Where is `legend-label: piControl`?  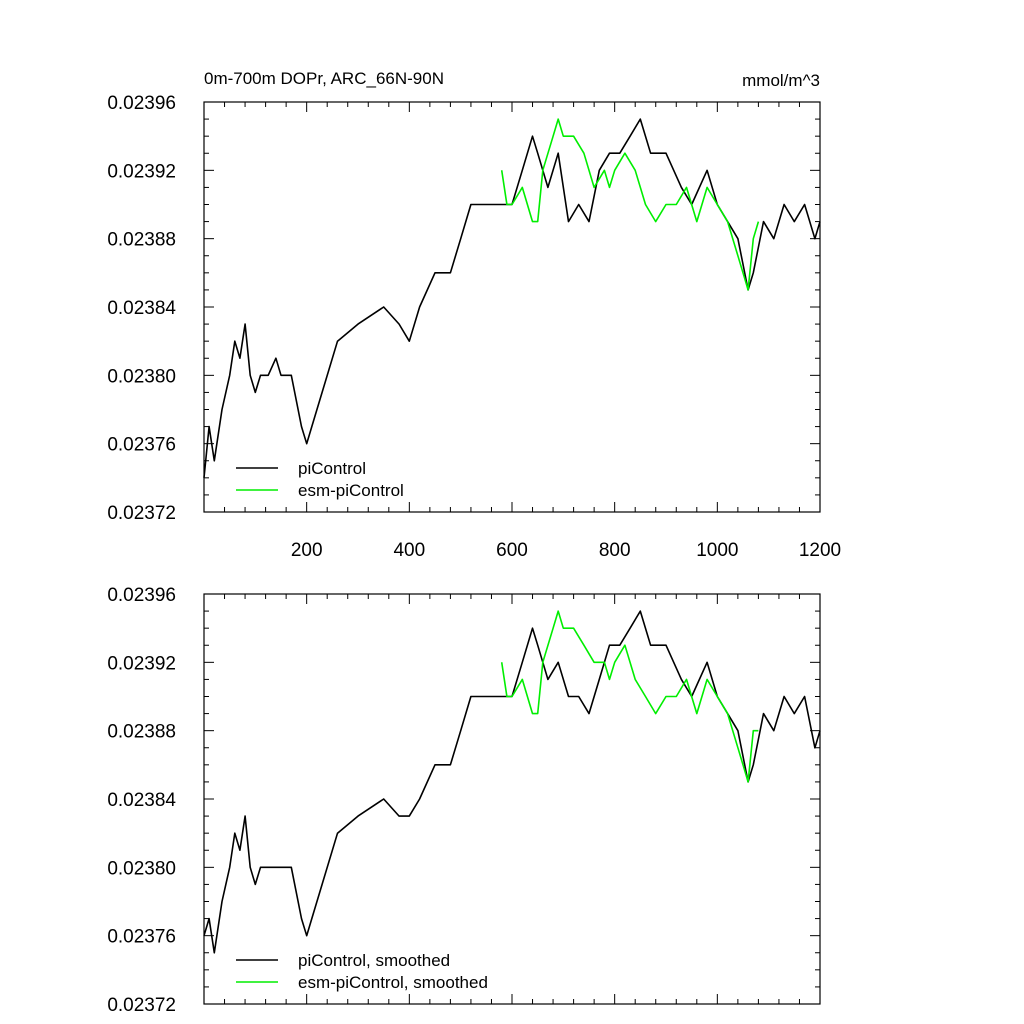 legend-label: piControl is located at coordinates (332, 468).